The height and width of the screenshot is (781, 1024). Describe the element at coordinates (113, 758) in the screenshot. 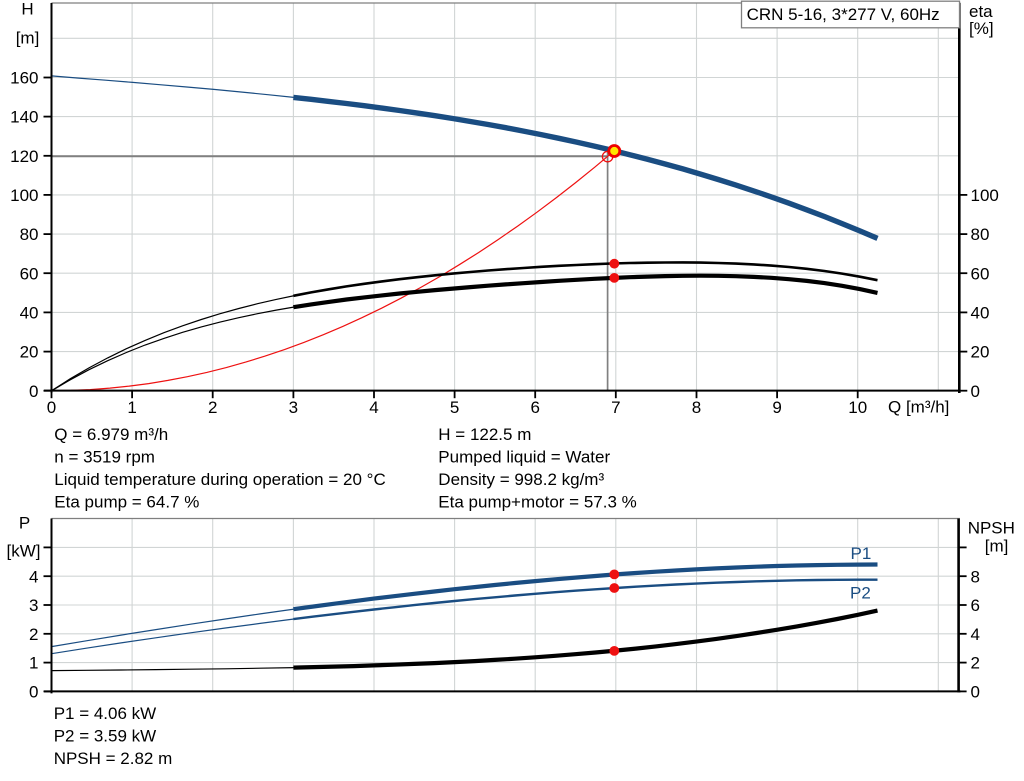

I see `svg-text: NPSH = 2.82 m` at that location.